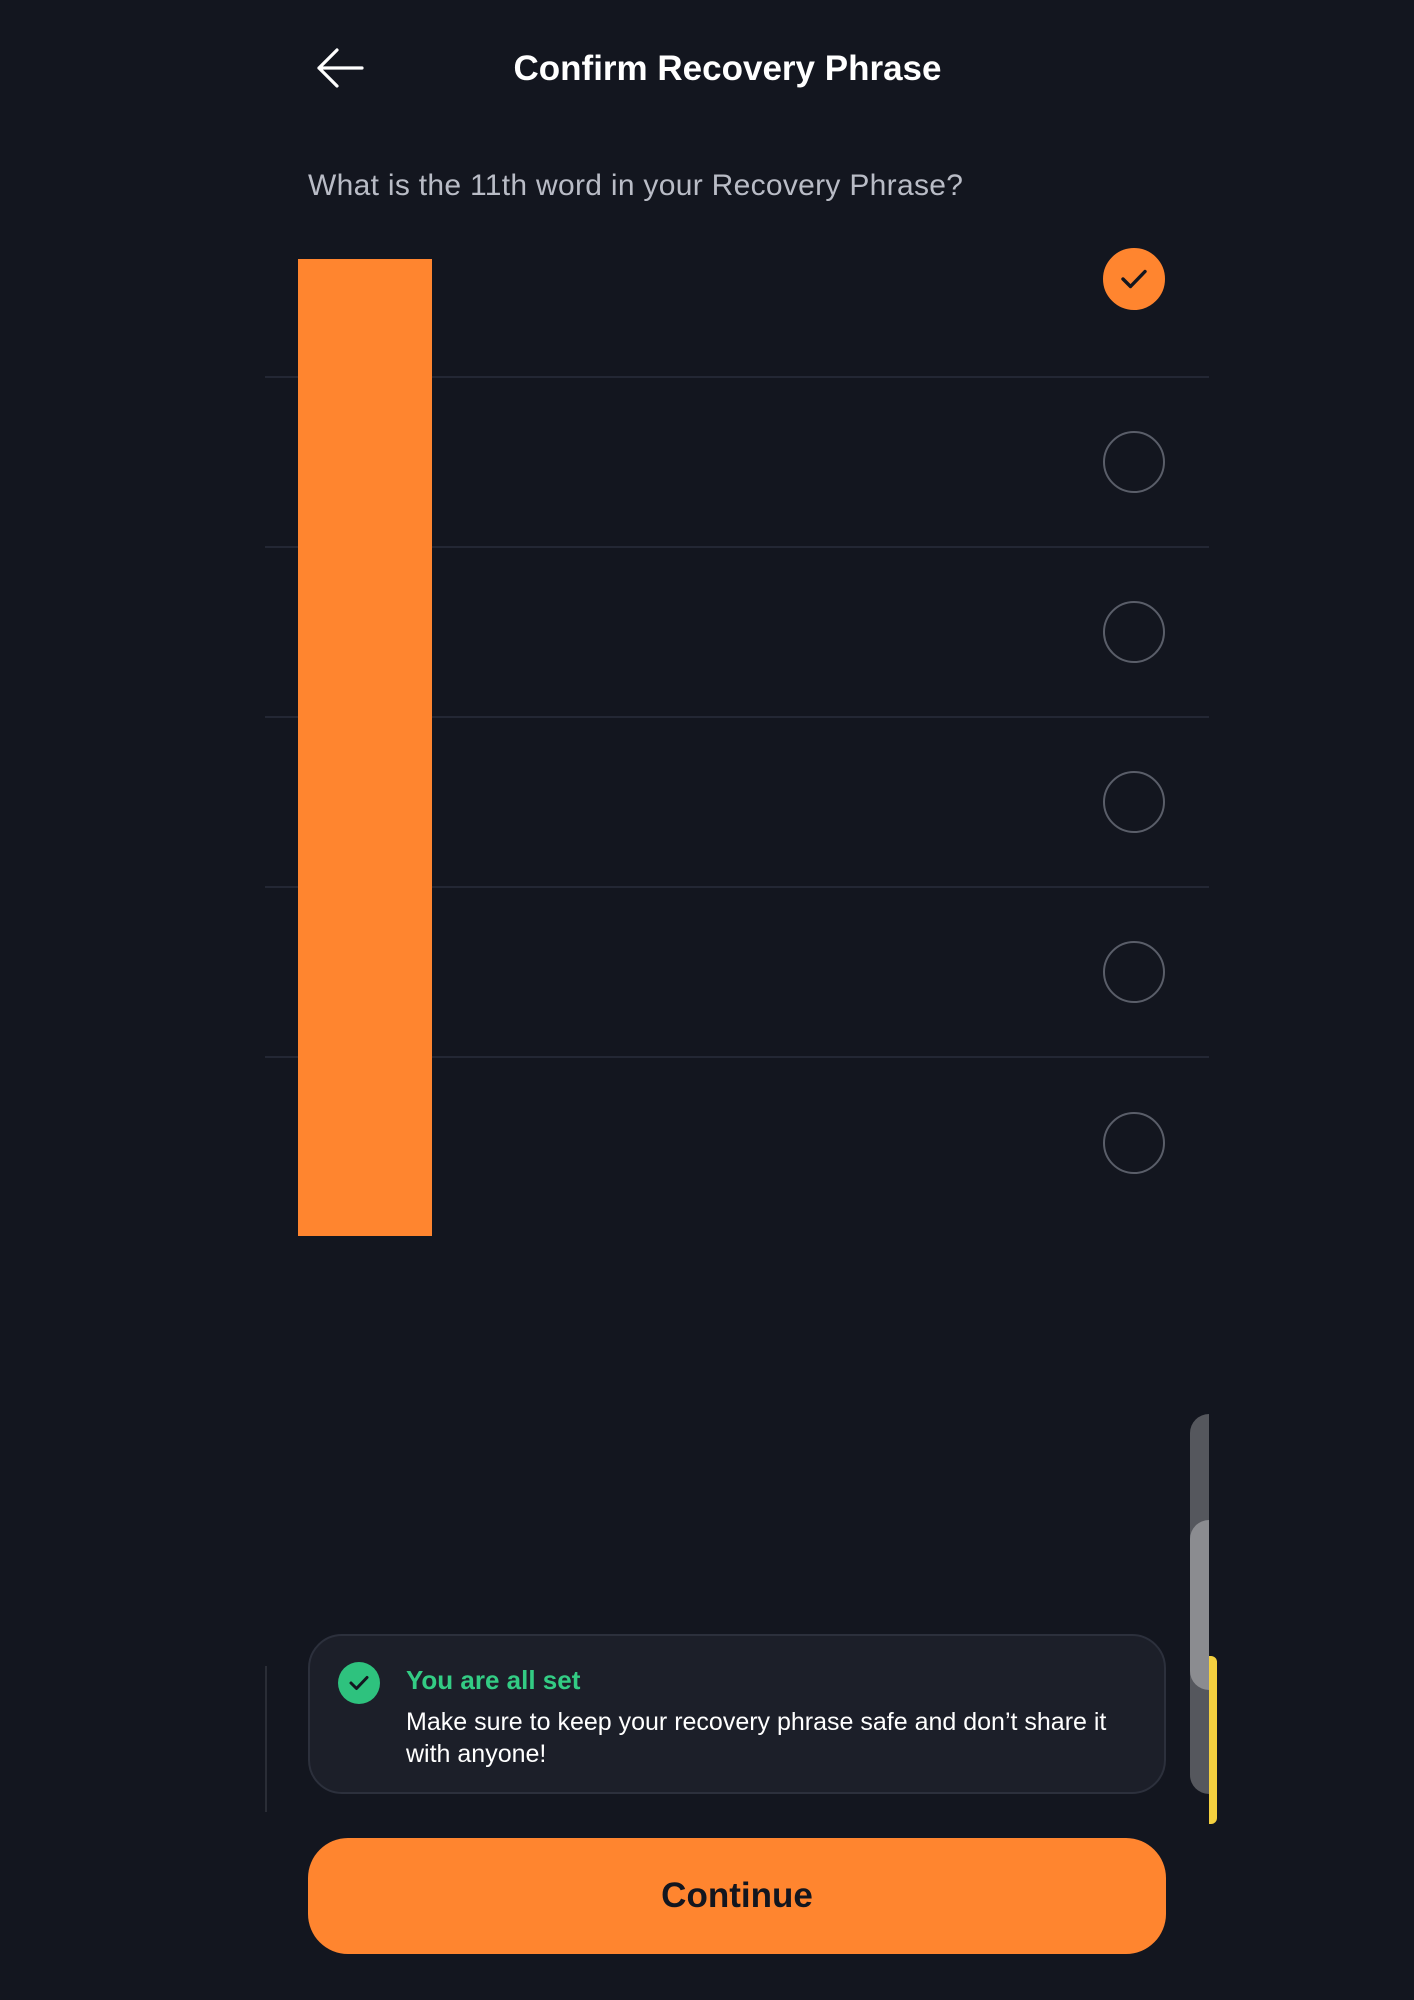 Image resolution: width=1414 pixels, height=2000 pixels. I want to click on side-panel-accent-strip, so click(1213, 1740).